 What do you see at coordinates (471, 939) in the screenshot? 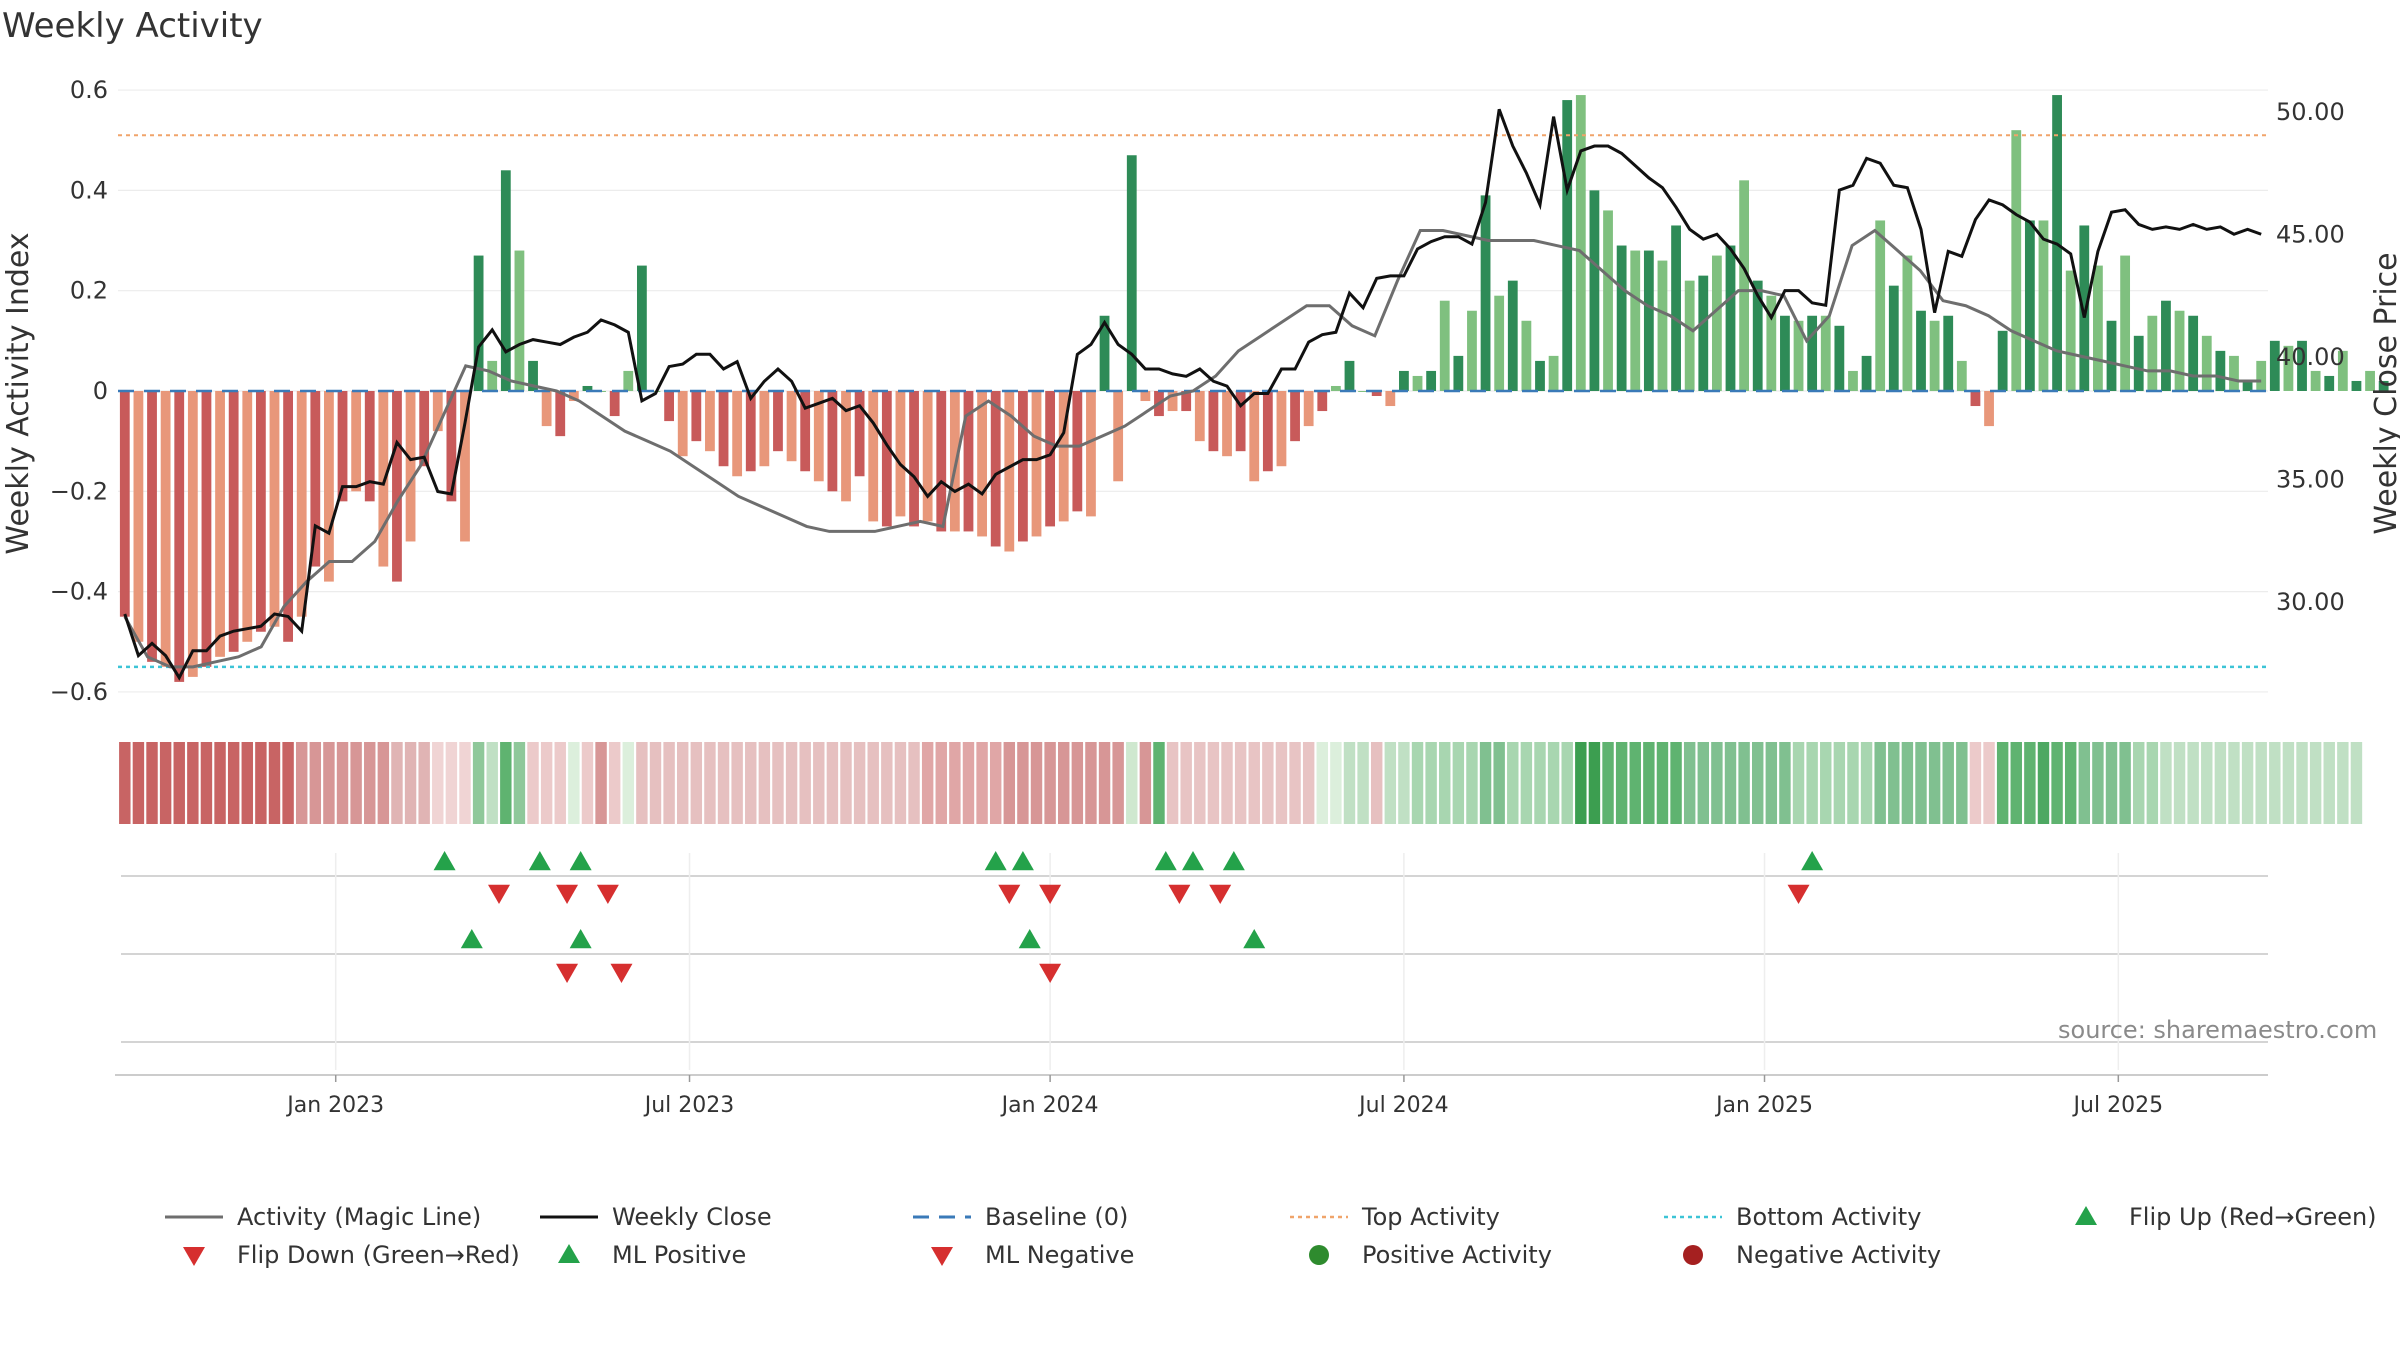
I see `ml-positive-marker` at bounding box center [471, 939].